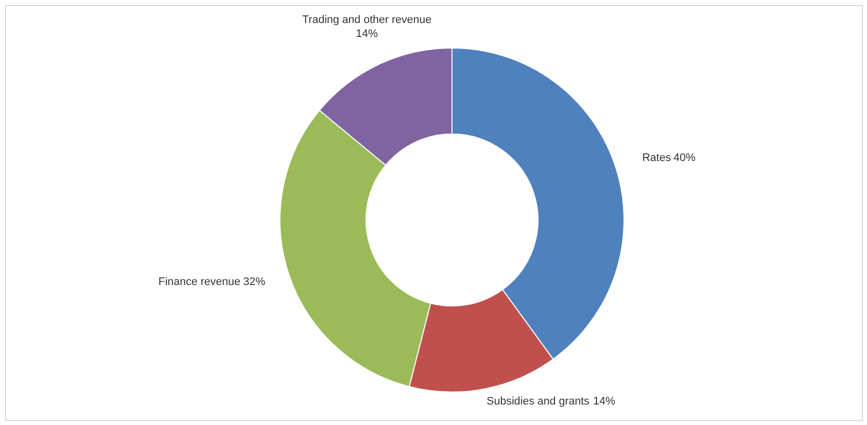 This screenshot has width=867, height=425. Describe the element at coordinates (657, 158) in the screenshot. I see `slice-label: Rates` at that location.